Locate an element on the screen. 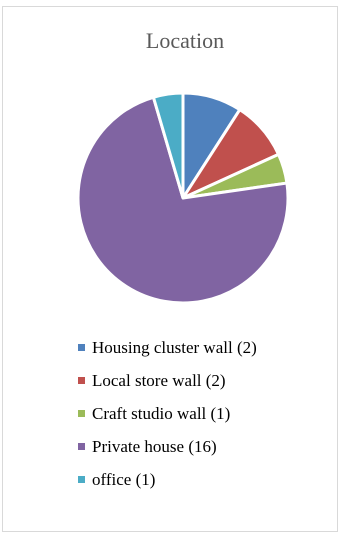 The height and width of the screenshot is (538, 344). legend-item: Housing cluster wall (2) is located at coordinates (167, 347).